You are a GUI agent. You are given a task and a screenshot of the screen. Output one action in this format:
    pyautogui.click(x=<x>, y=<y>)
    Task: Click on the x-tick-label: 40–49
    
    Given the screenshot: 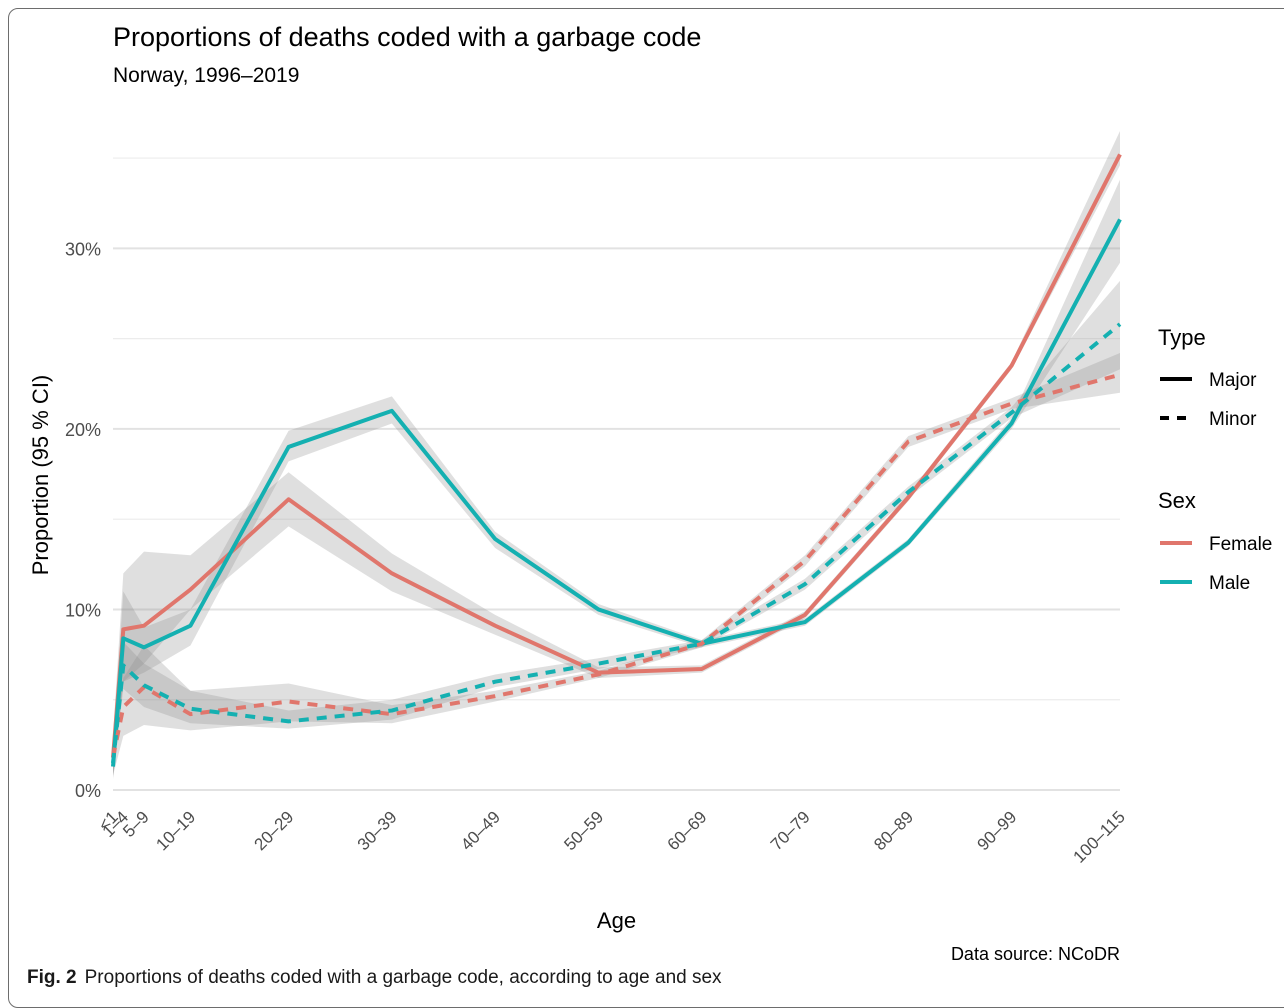 What is the action you would take?
    pyautogui.click(x=480, y=830)
    